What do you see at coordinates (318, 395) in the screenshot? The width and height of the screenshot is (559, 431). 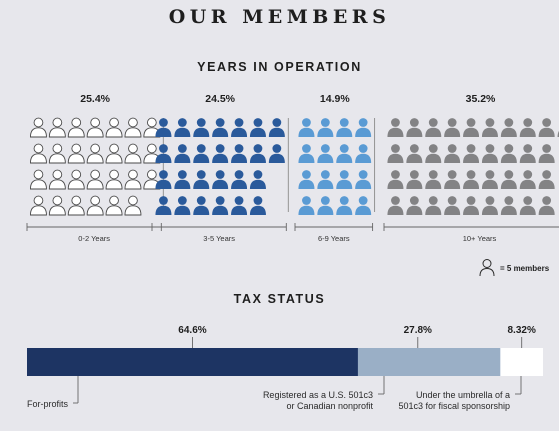 I see `category-label-registered-as-a-u-s-501c: Registered as a U.S. 501c3` at bounding box center [318, 395].